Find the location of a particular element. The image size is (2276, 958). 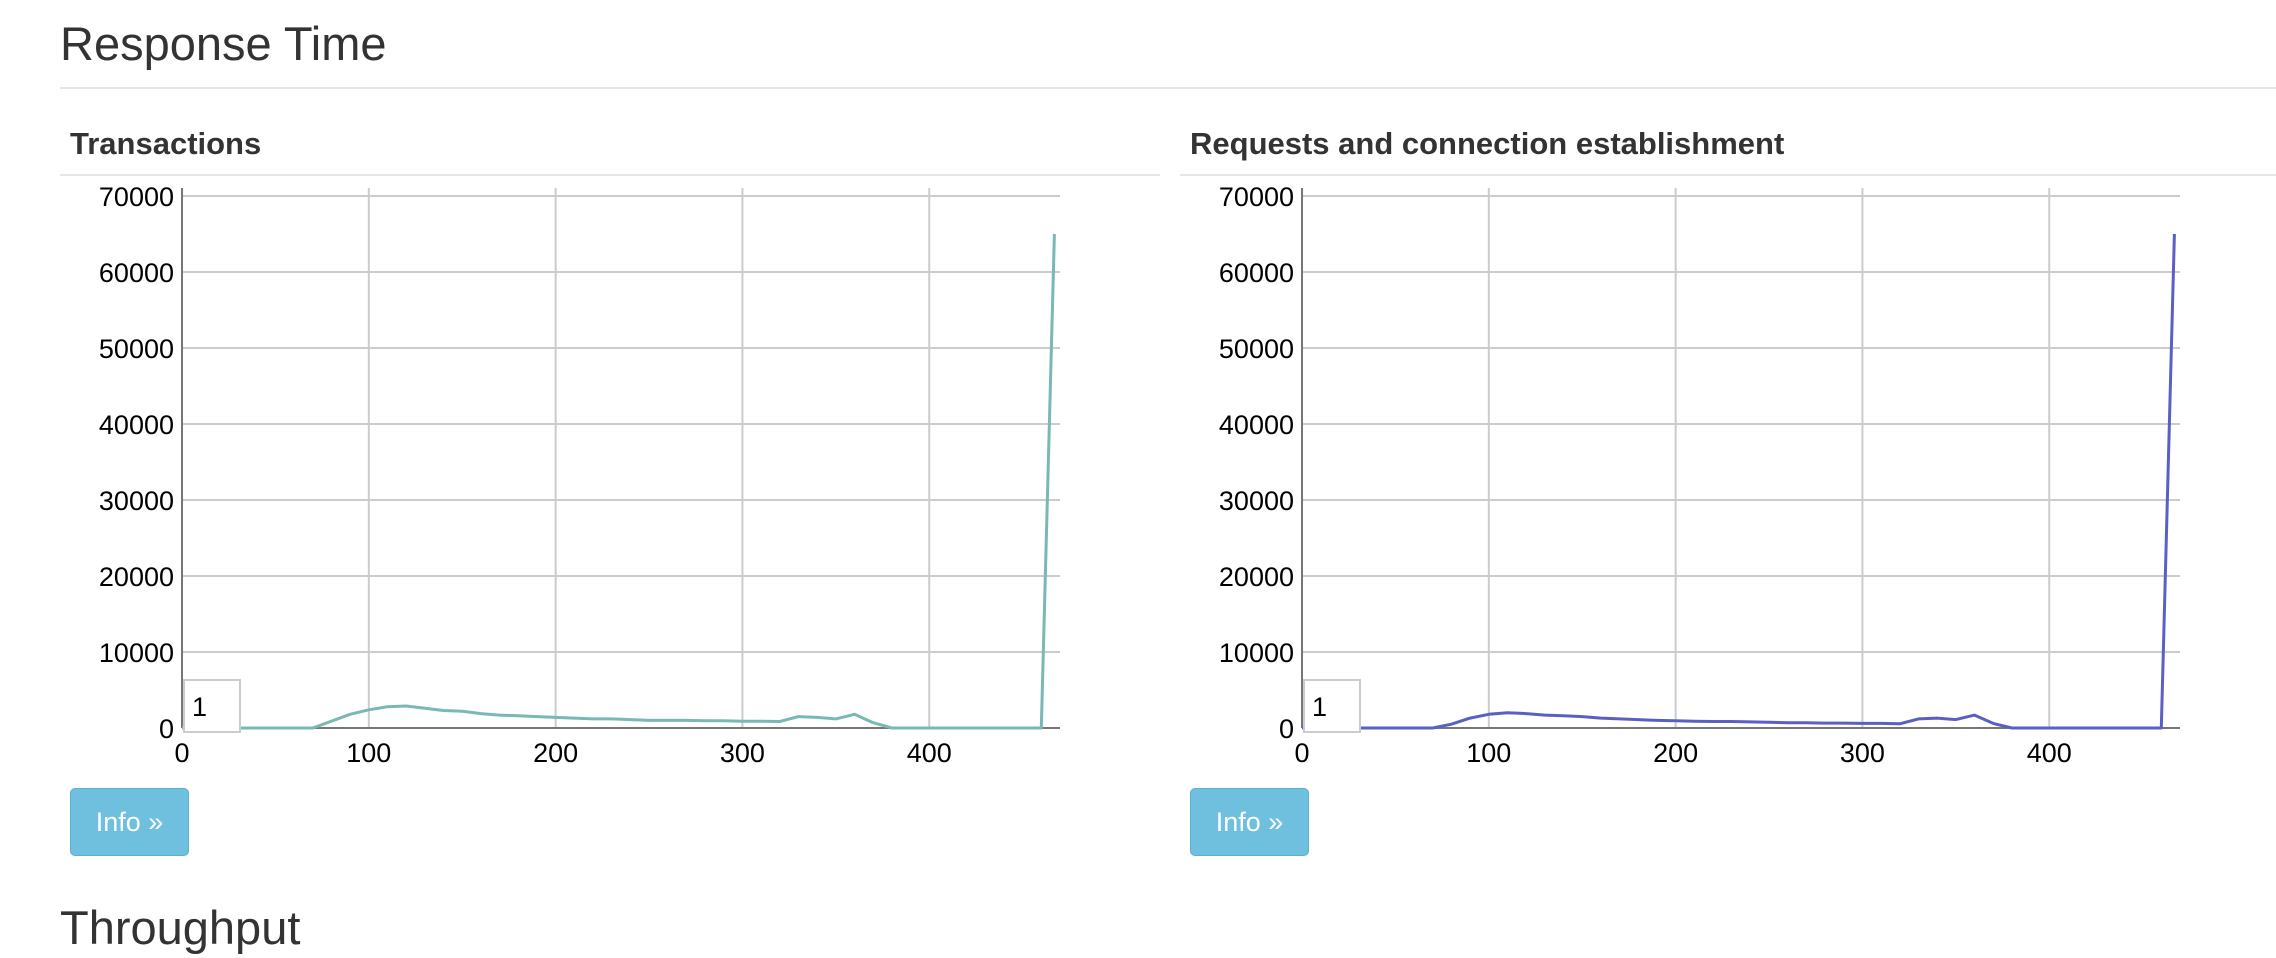

title-divider is located at coordinates (1168, 88).